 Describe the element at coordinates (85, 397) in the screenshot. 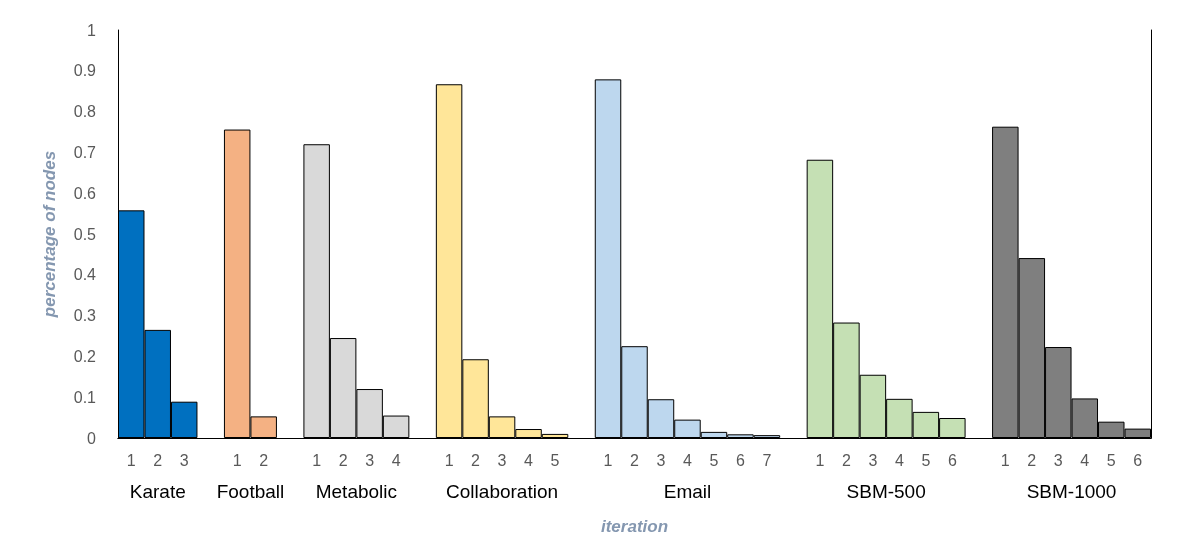

I see `y-tick-label: 0.1` at that location.